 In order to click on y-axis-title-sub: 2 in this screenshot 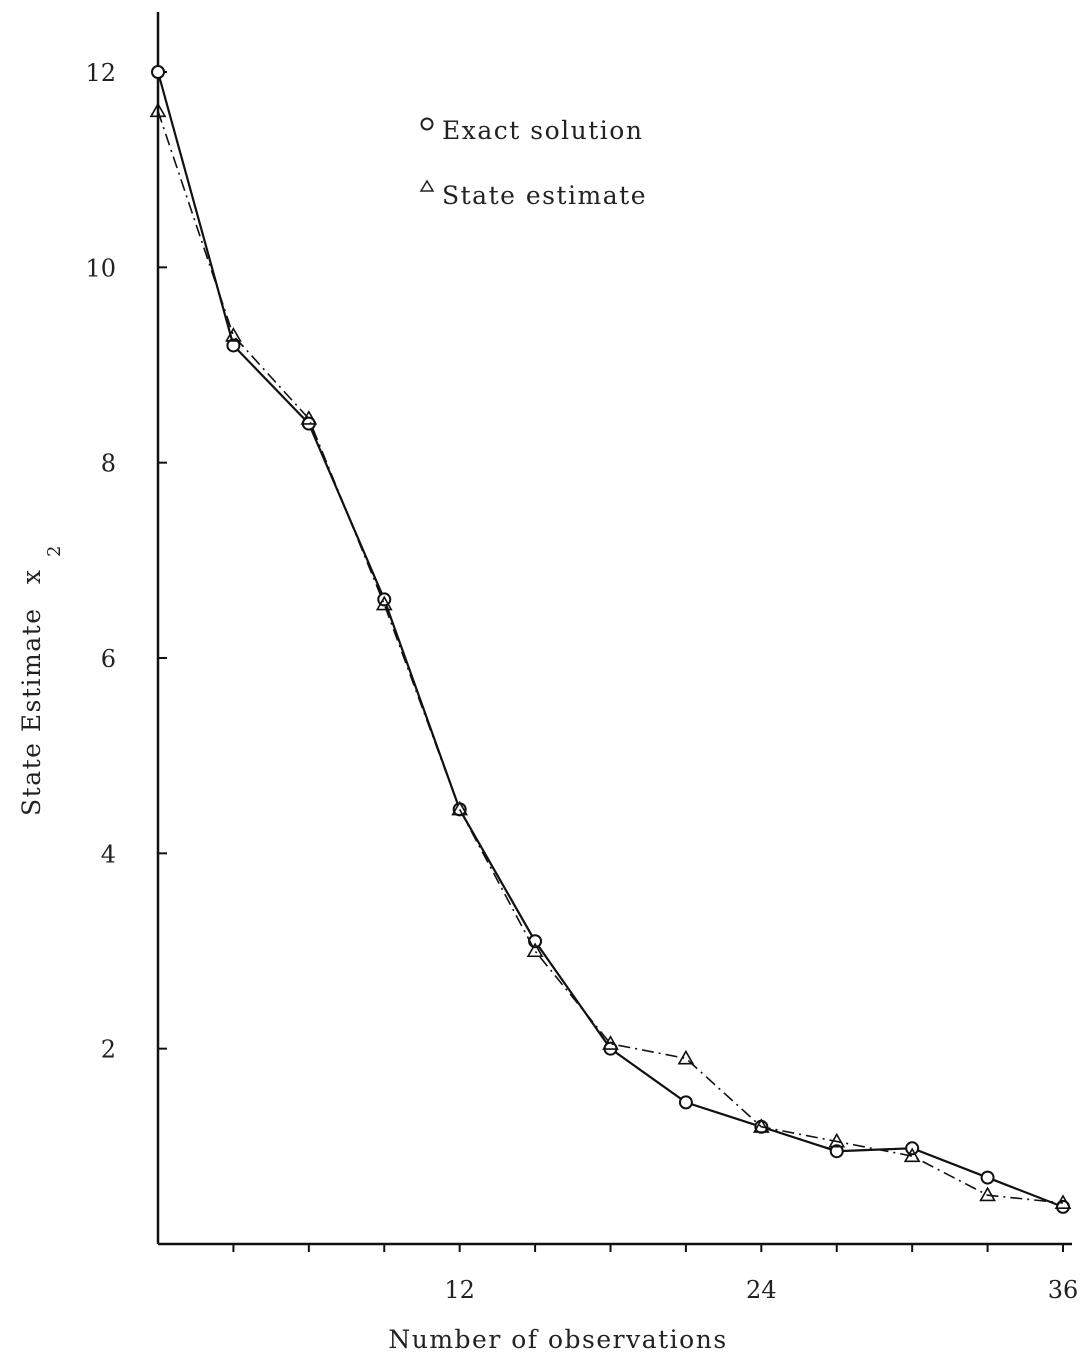, I will do `click(54, 550)`.